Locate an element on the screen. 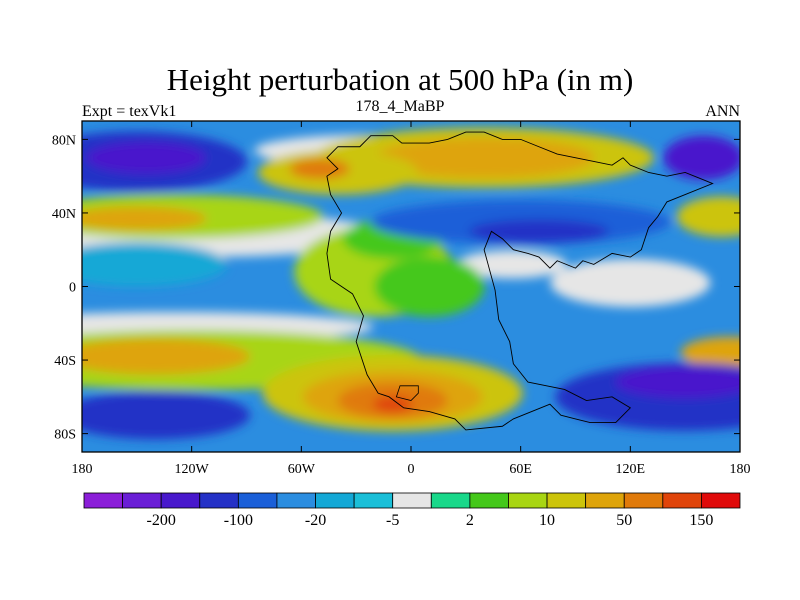 This screenshot has width=800, height=600. colorbar-label: 10 is located at coordinates (547, 520).